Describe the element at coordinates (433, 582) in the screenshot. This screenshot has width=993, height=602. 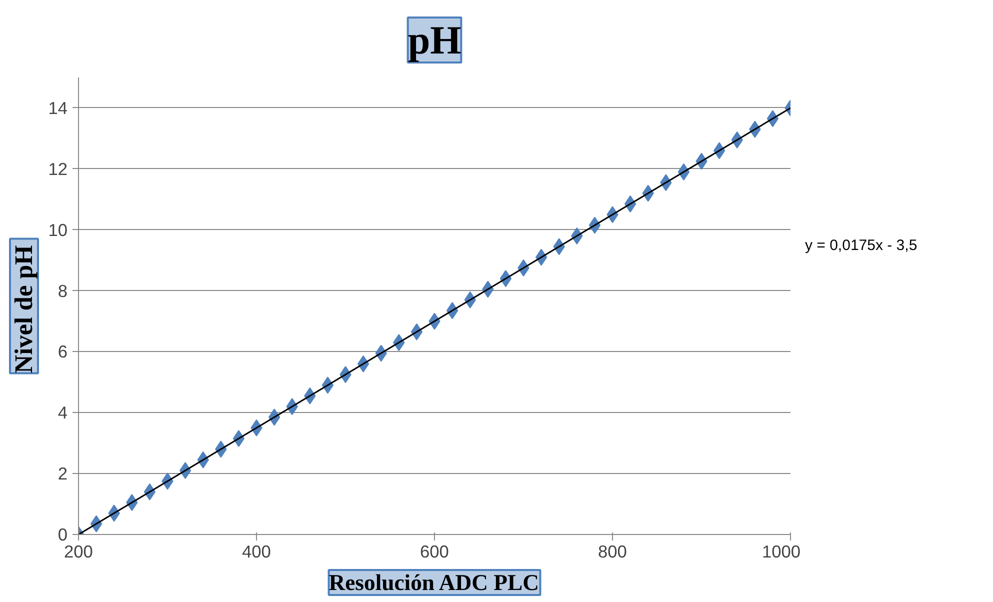
I see `x-axis-title: Resolución ADC PLC` at that location.